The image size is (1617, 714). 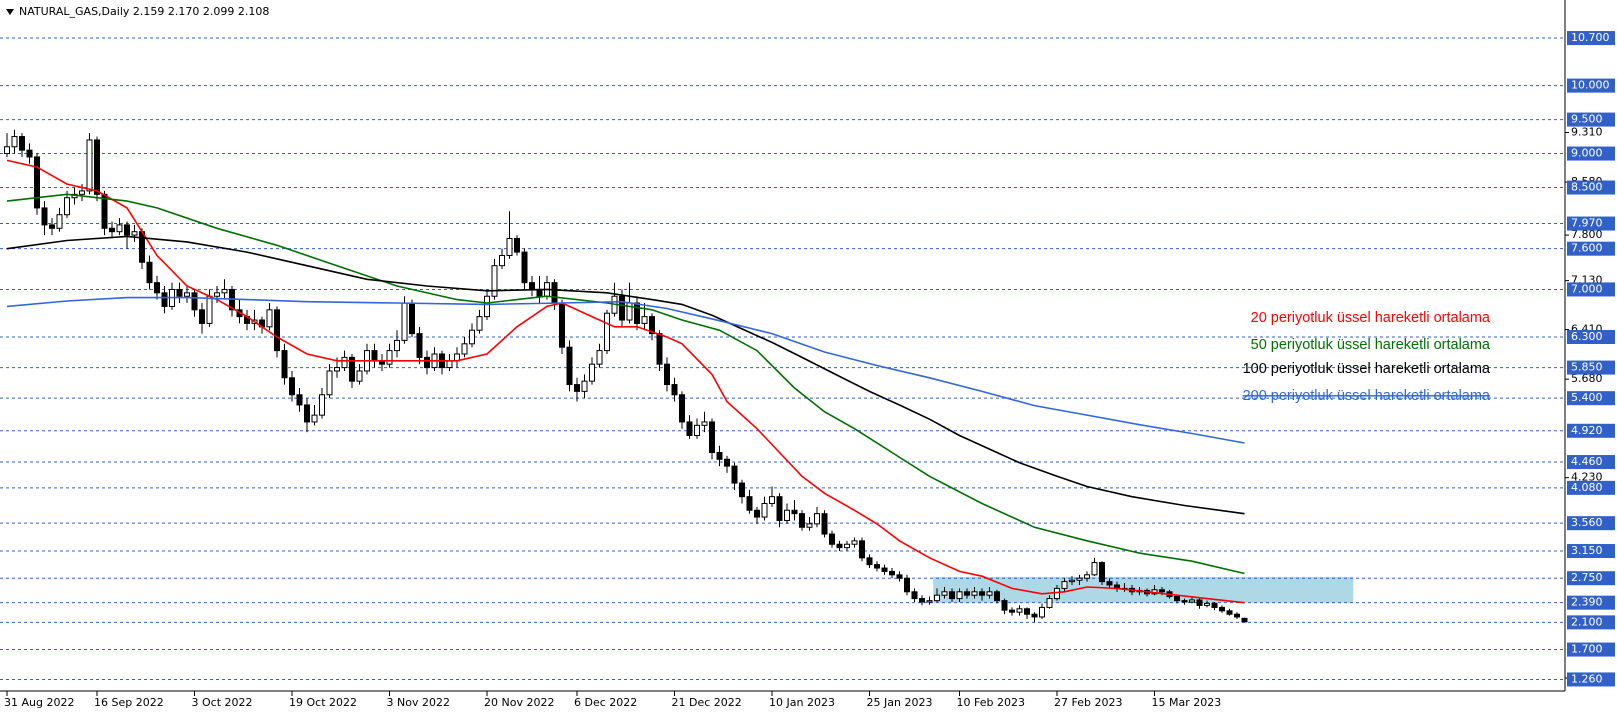 I want to click on level-label: 3.150, so click(x=1587, y=550).